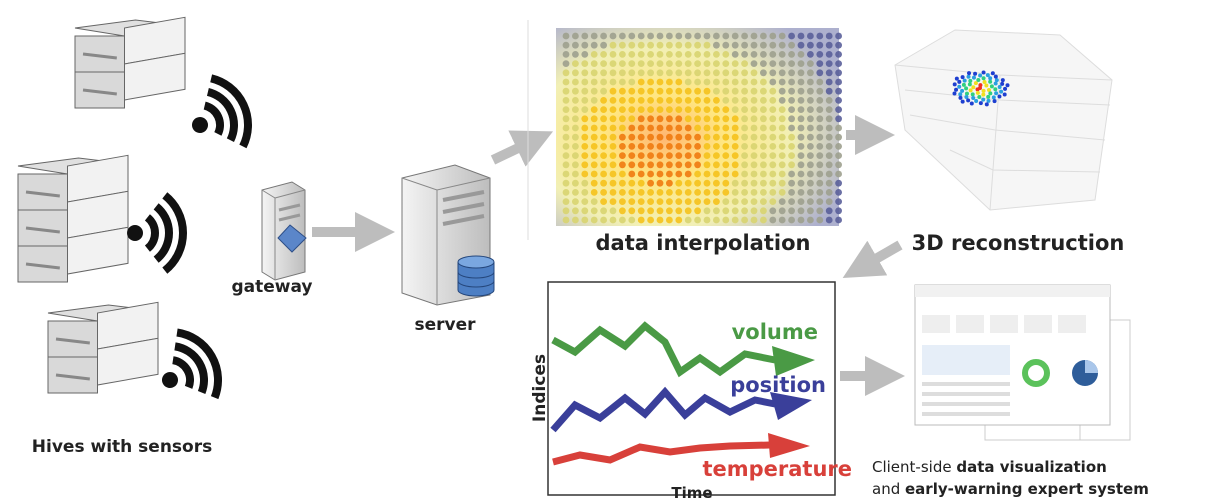 This screenshot has width=1227, height=502. I want to click on wifi, so click(192, 364).